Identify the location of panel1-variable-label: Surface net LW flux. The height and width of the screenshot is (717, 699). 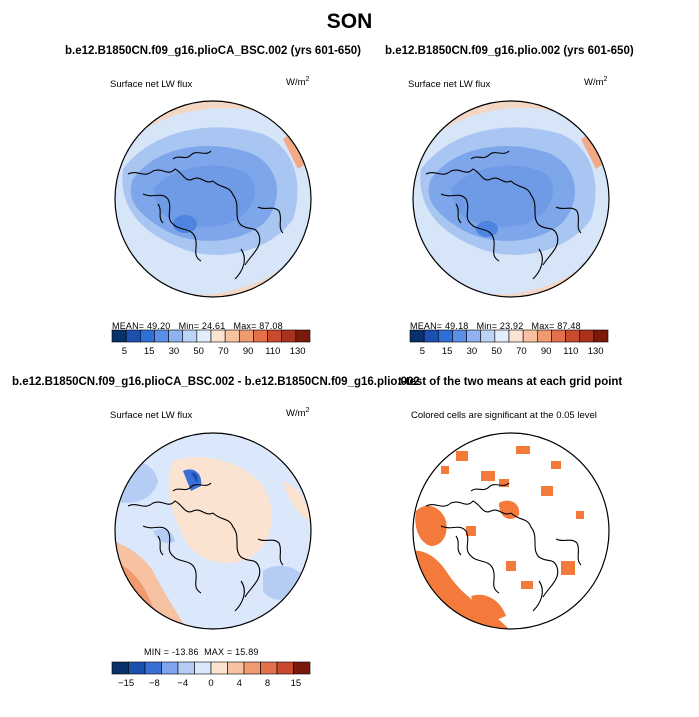
(151, 84).